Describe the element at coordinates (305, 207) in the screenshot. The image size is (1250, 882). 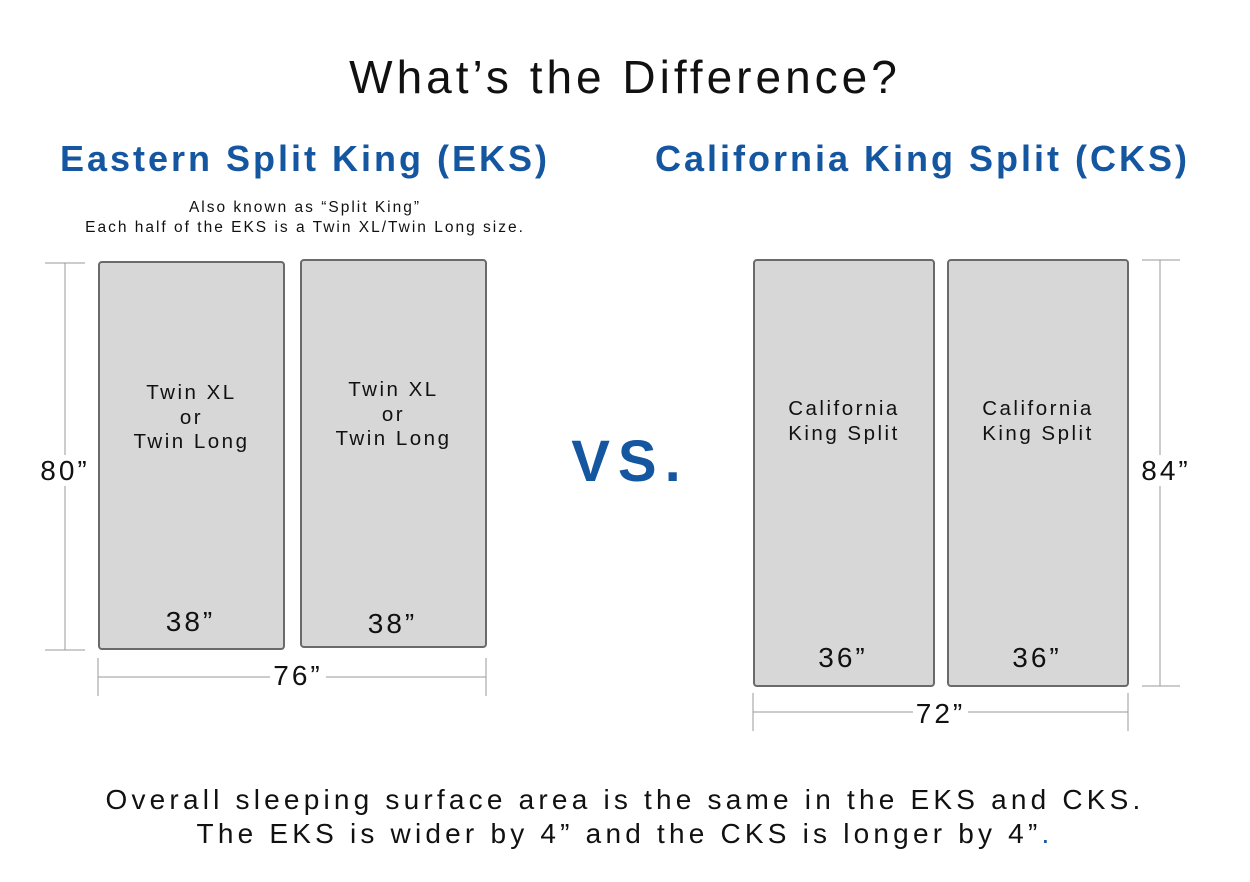
I see `eks-note-aka: Also known as “Split King”` at that location.